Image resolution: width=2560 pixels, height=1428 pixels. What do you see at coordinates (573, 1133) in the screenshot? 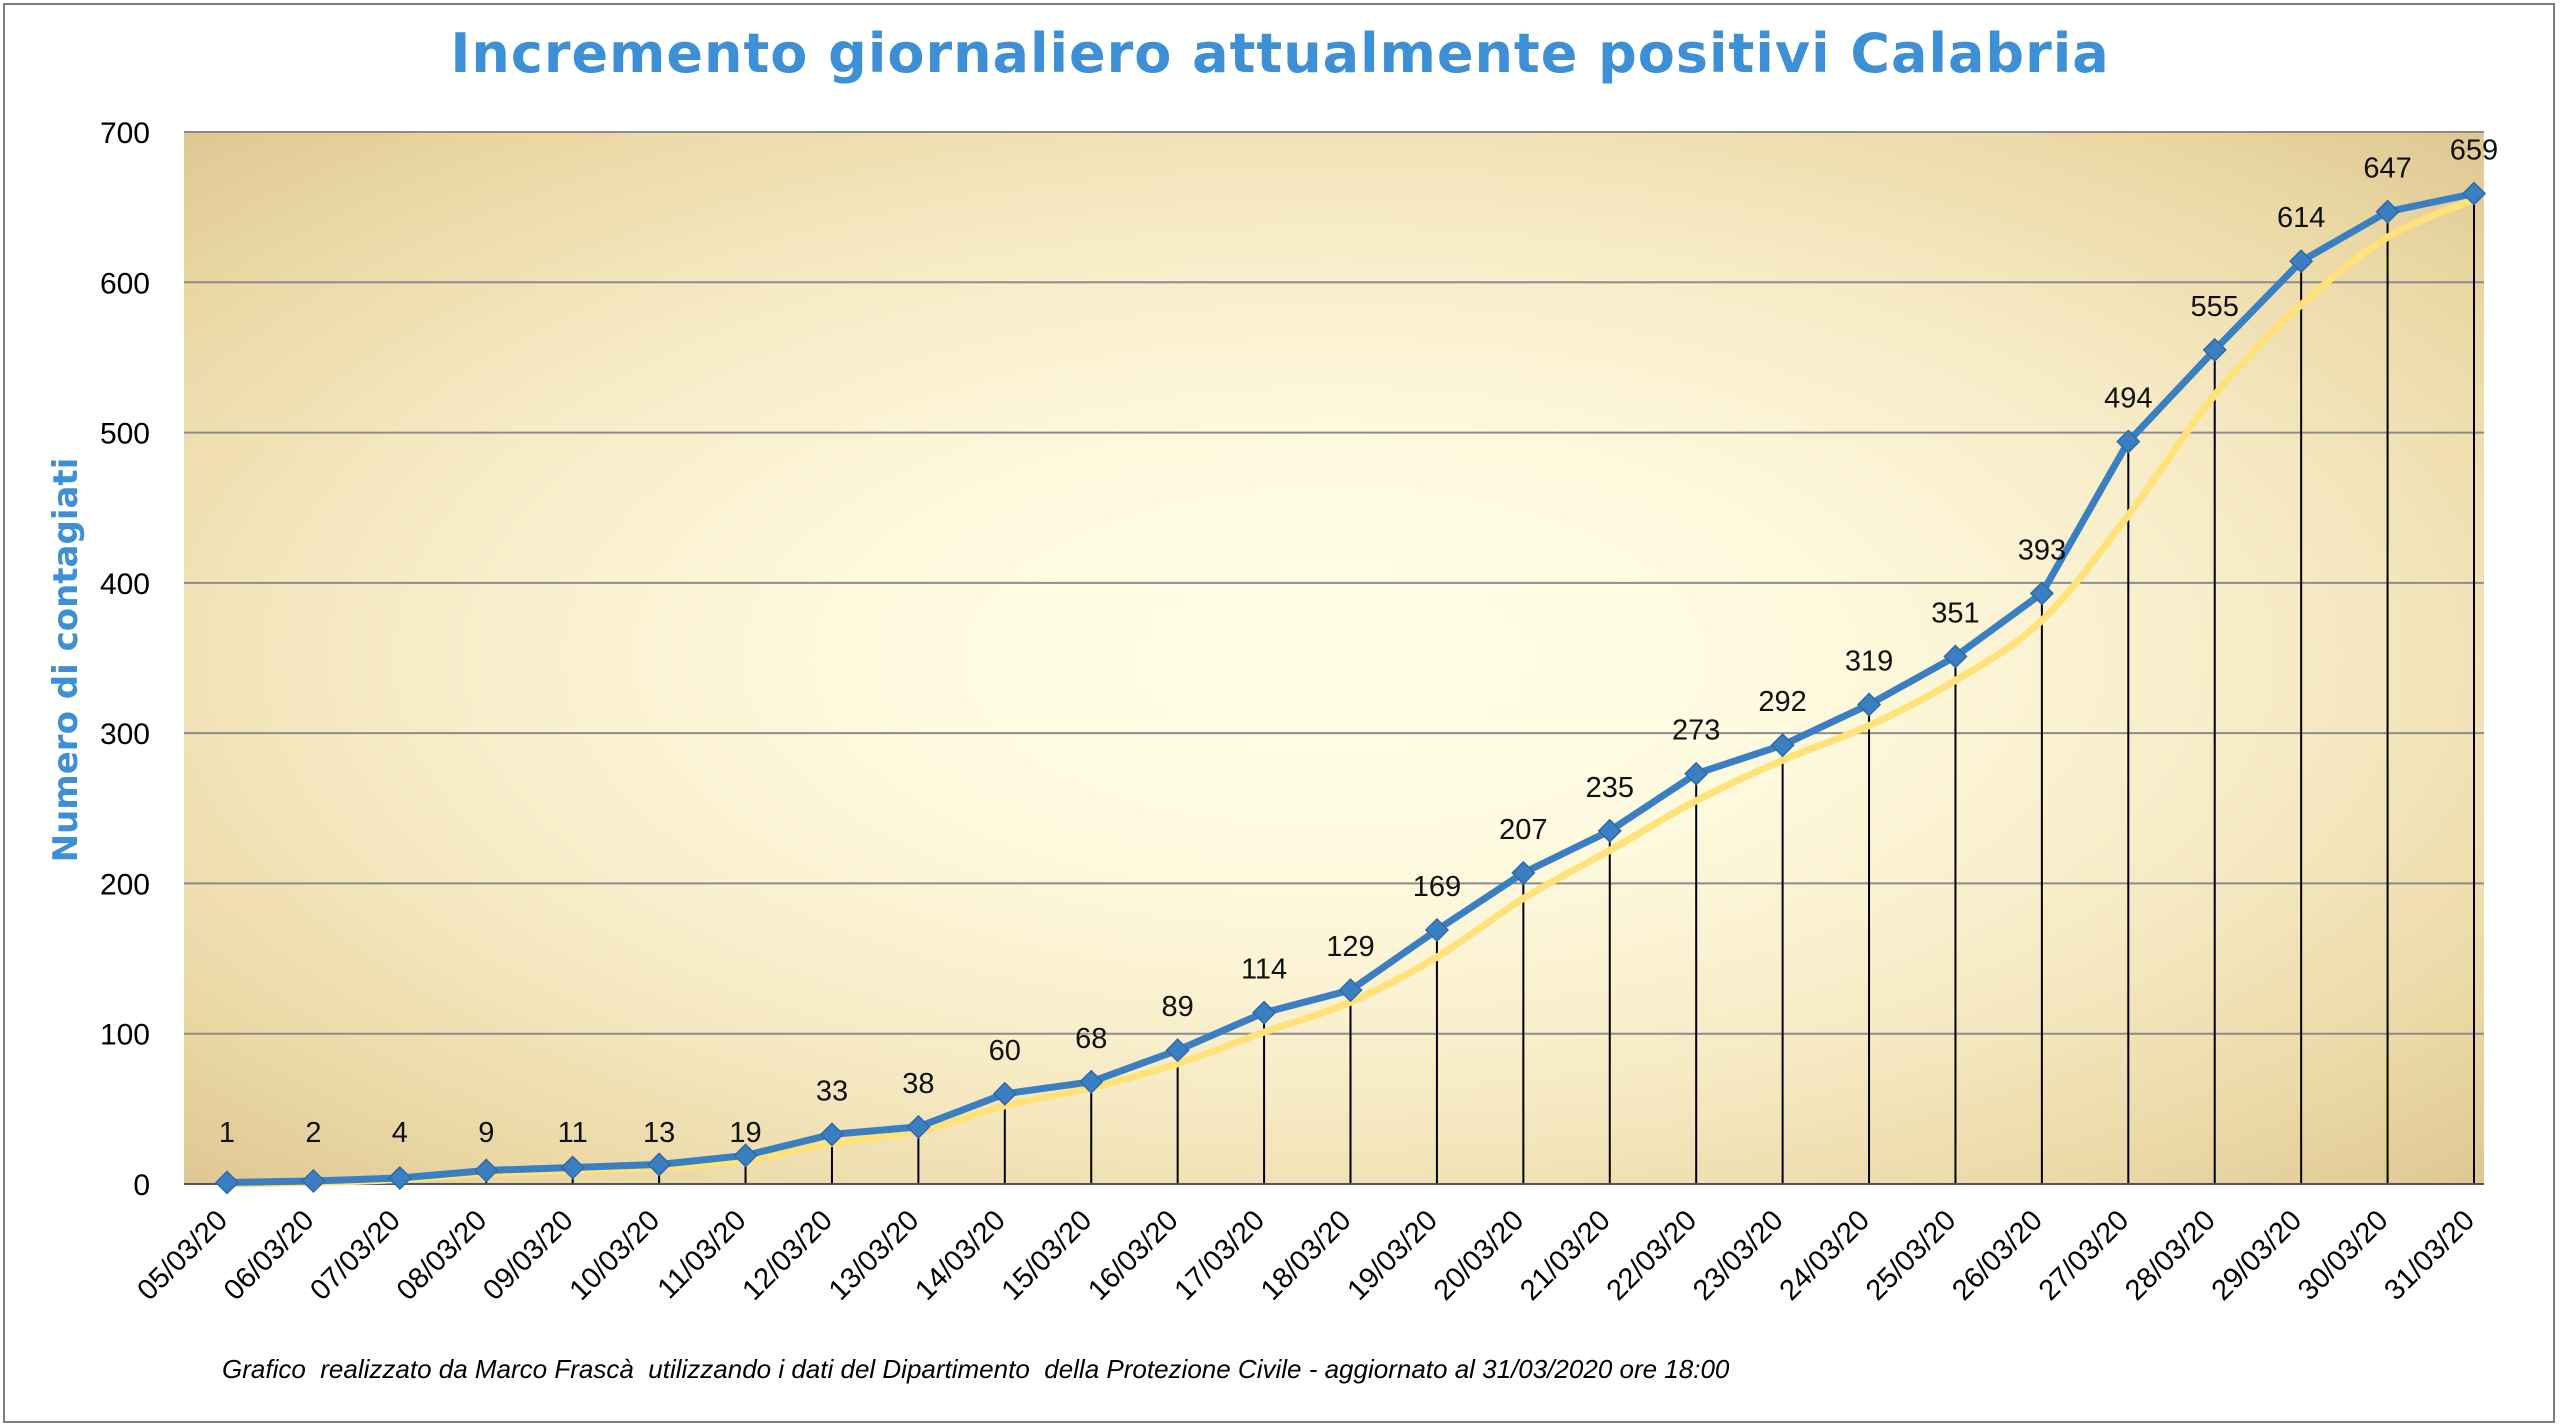
I see `data-label: 11` at bounding box center [573, 1133].